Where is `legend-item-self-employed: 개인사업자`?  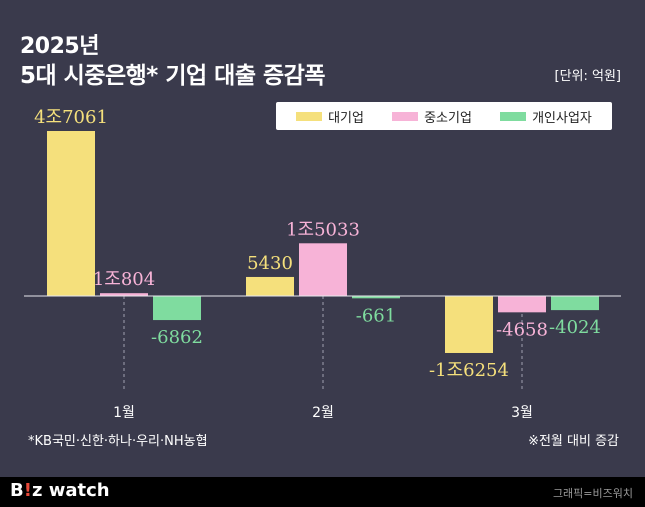 legend-item-self-employed: 개인사업자 is located at coordinates (546, 116).